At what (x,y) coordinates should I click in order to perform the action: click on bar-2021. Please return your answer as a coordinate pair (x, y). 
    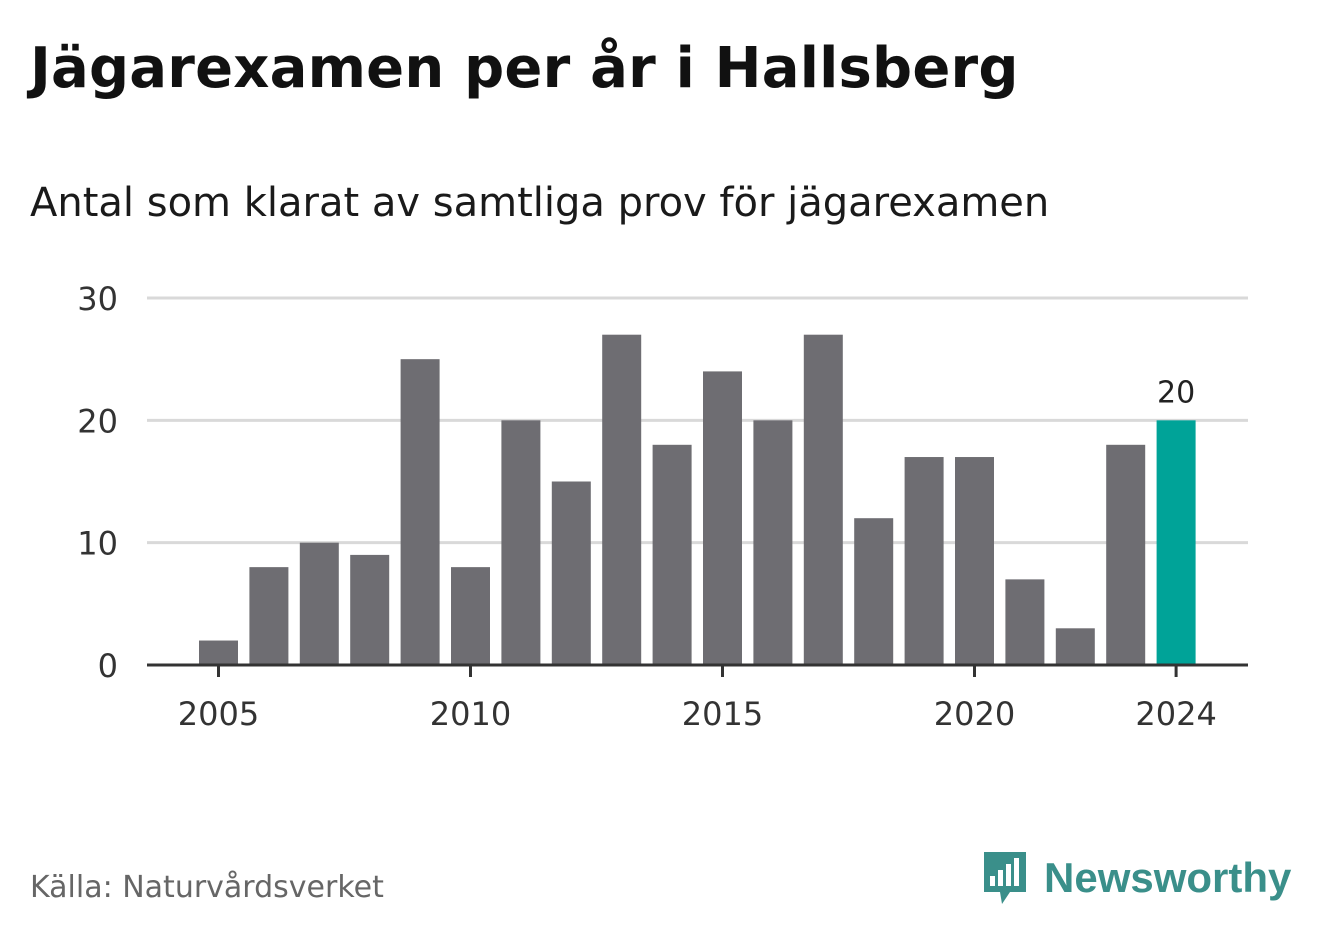
    Looking at the image, I should click on (1025, 622).